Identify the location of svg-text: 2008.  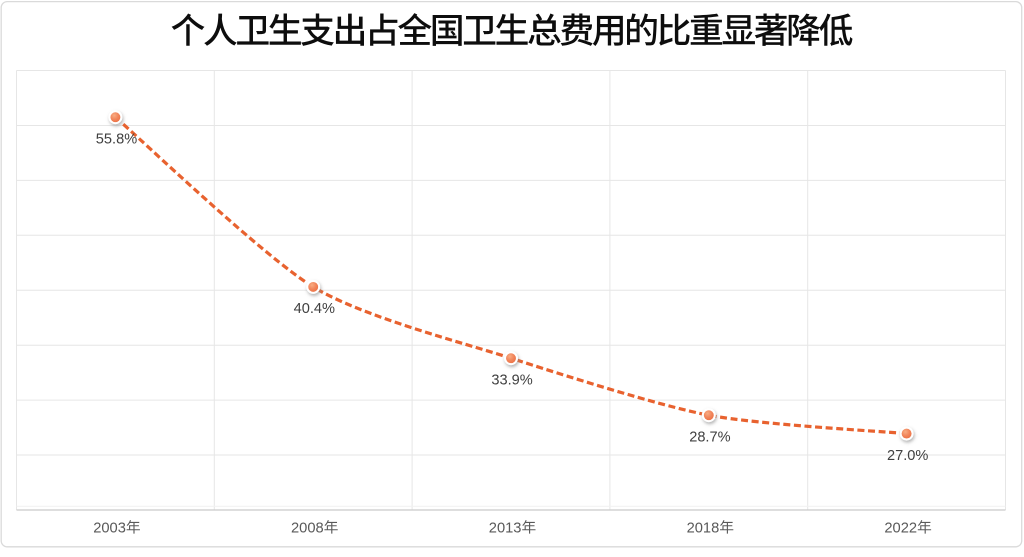
(307, 529).